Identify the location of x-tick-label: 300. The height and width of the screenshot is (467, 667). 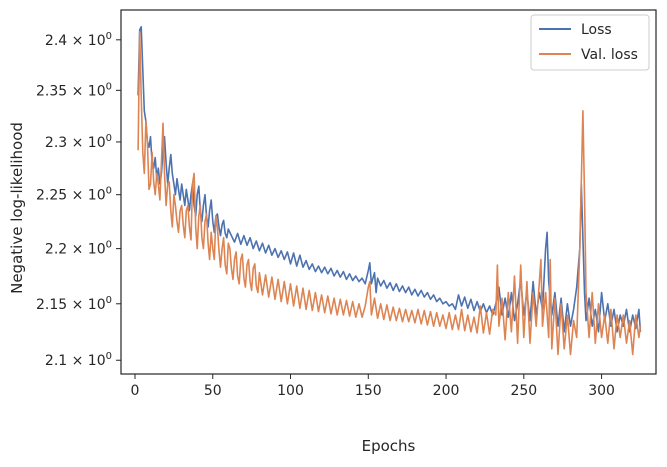
(601, 391).